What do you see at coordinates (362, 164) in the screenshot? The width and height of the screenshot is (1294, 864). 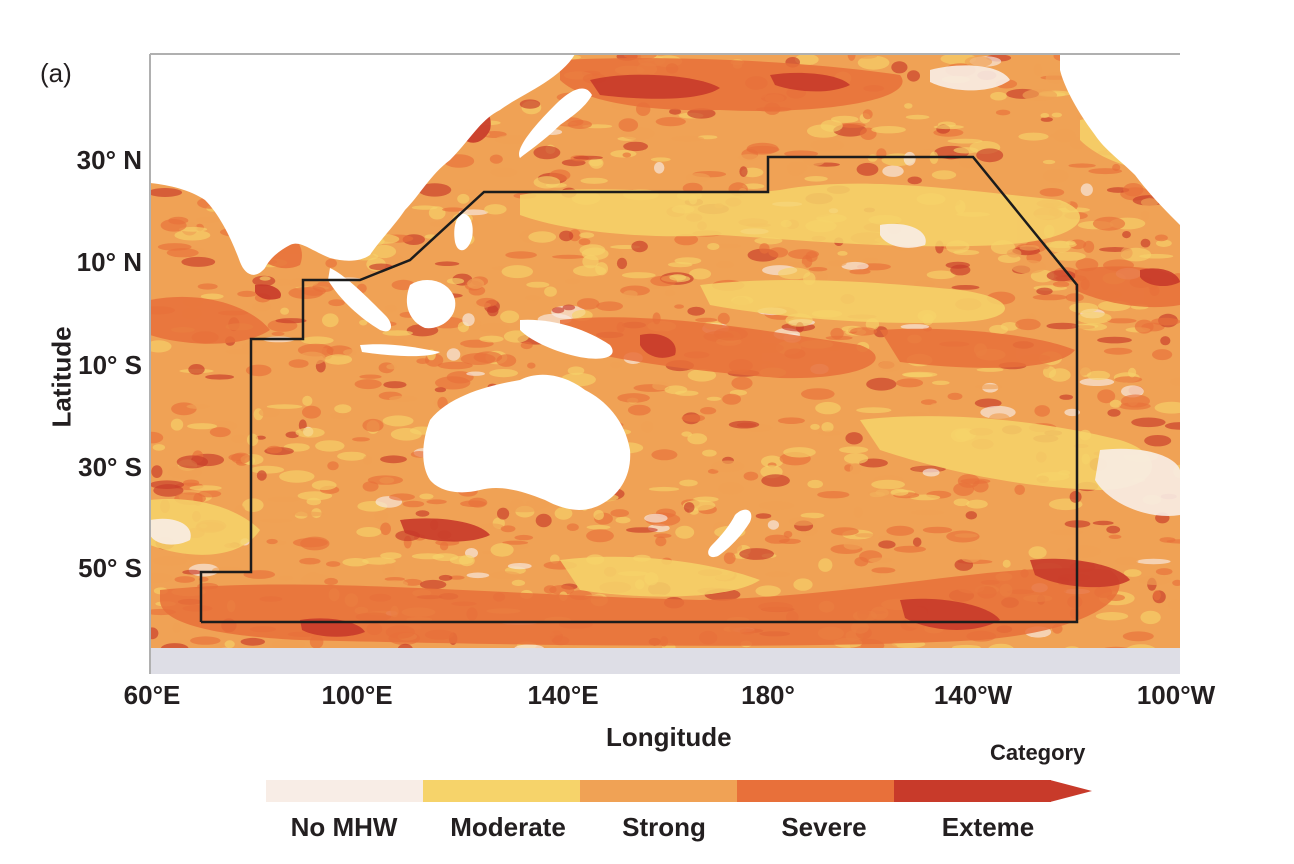 I see `asia-landmass` at bounding box center [362, 164].